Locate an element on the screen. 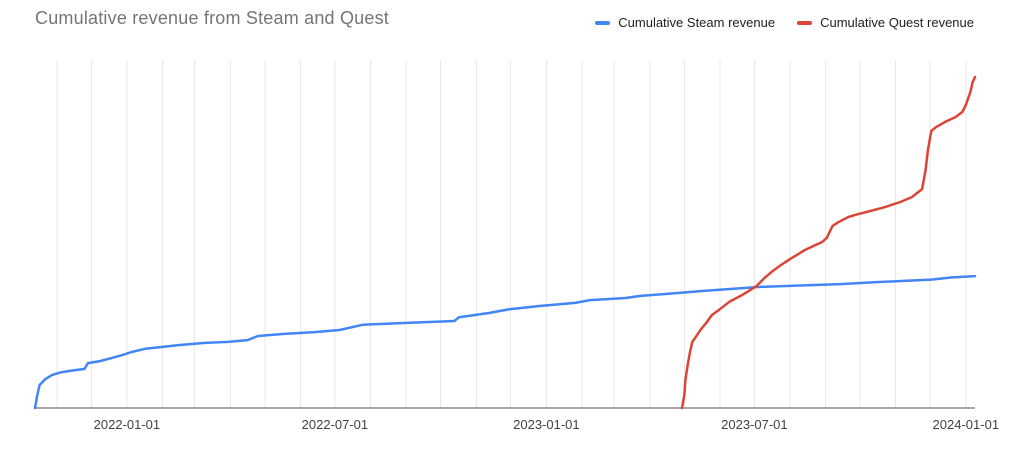 This screenshot has height=469, width=1032. steam-series-swatch-icon is located at coordinates (603, 22).